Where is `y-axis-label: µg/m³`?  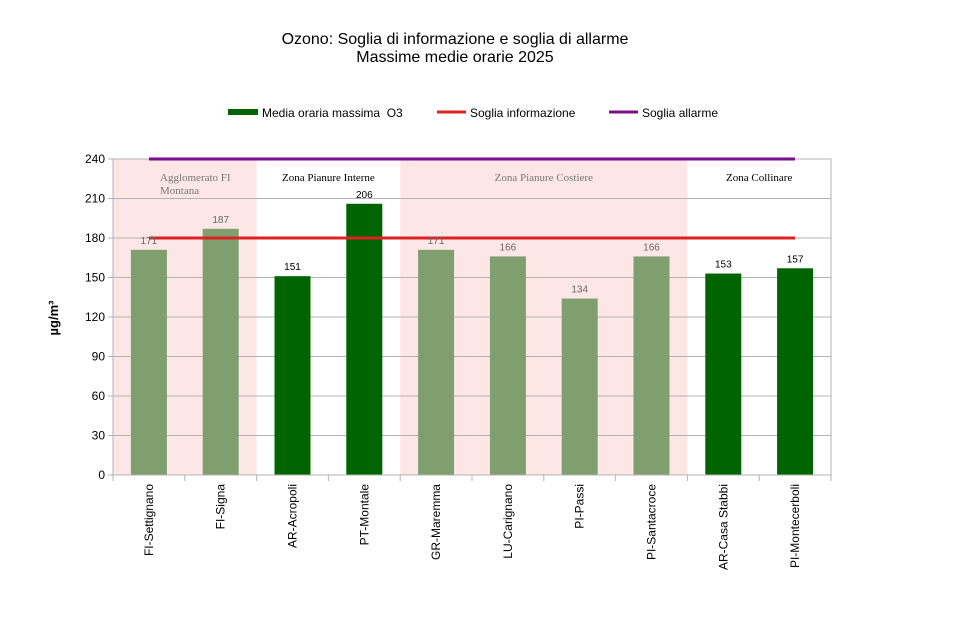 y-axis-label: µg/m³ is located at coordinates (53, 318).